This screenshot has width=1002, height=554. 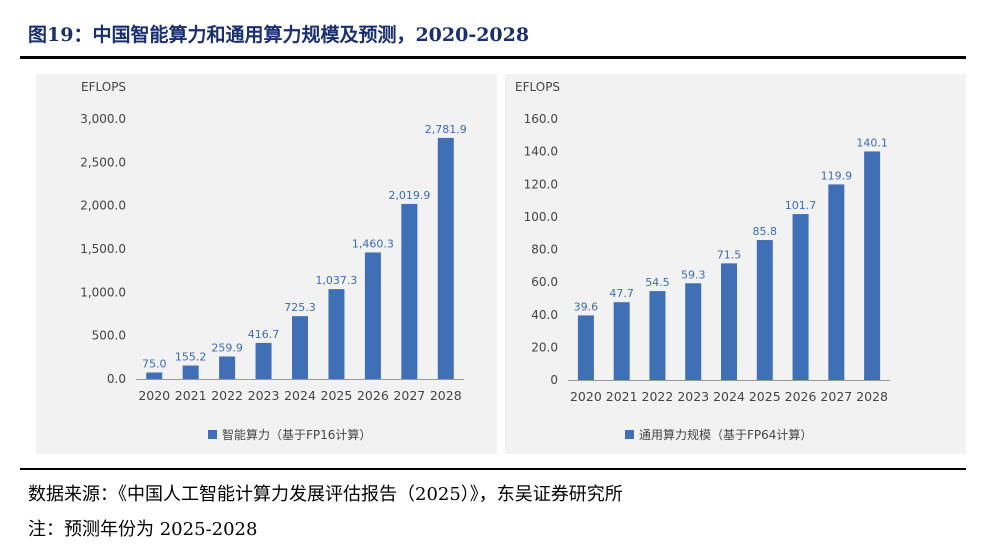 What do you see at coordinates (541, 152) in the screenshot?
I see `y-tick-label: 140.0` at bounding box center [541, 152].